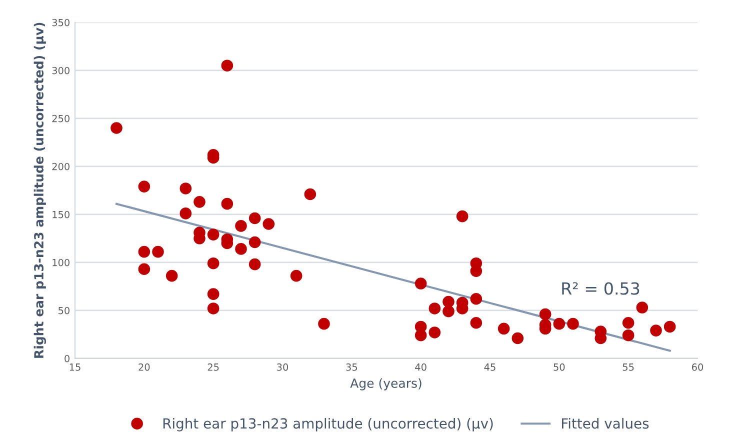  Describe the element at coordinates (386, 384) in the screenshot. I see `x-axis-title: Age (years)` at that location.